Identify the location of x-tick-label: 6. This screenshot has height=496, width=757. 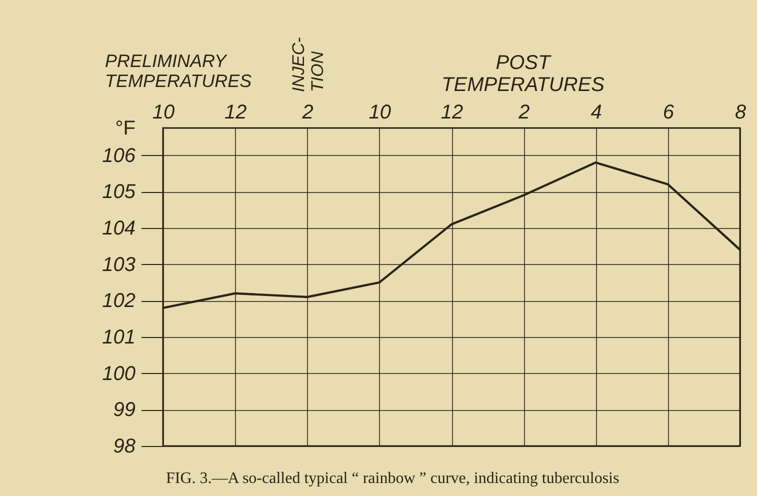
(668, 113).